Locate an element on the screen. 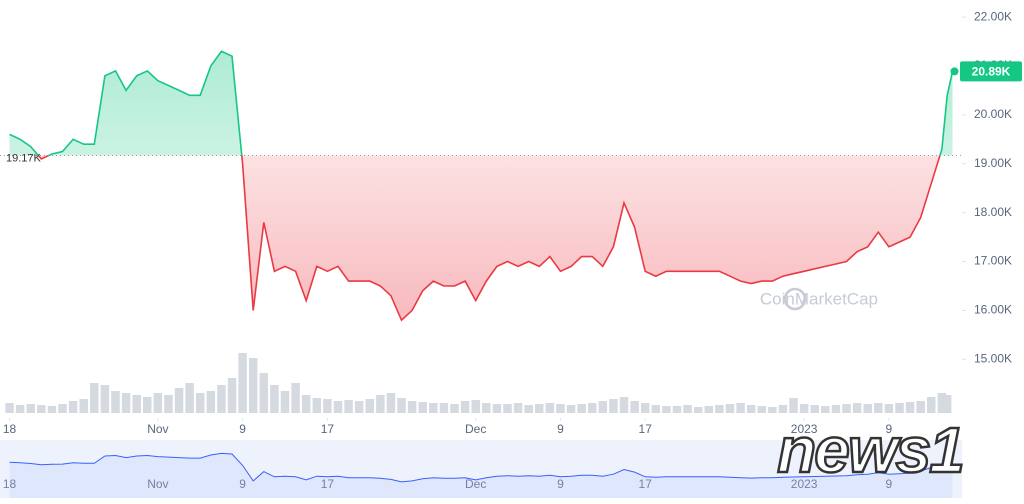 The width and height of the screenshot is (1024, 504). x-tick-label: Nov is located at coordinates (157, 429).